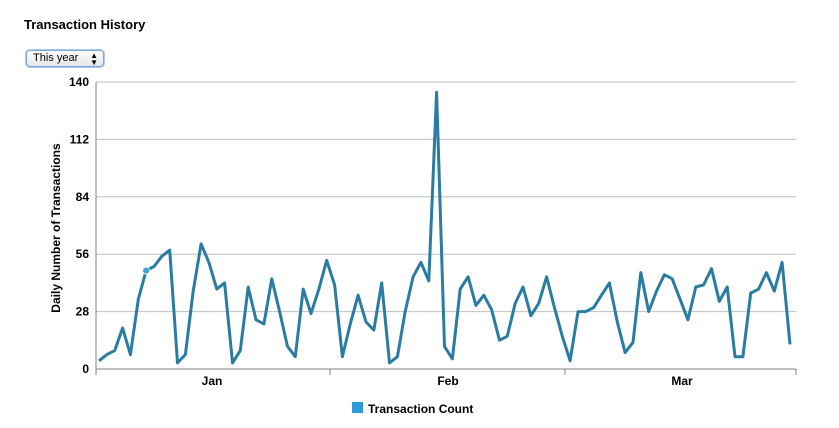 The height and width of the screenshot is (428, 839). I want to click on highlighted-point, so click(146, 270).